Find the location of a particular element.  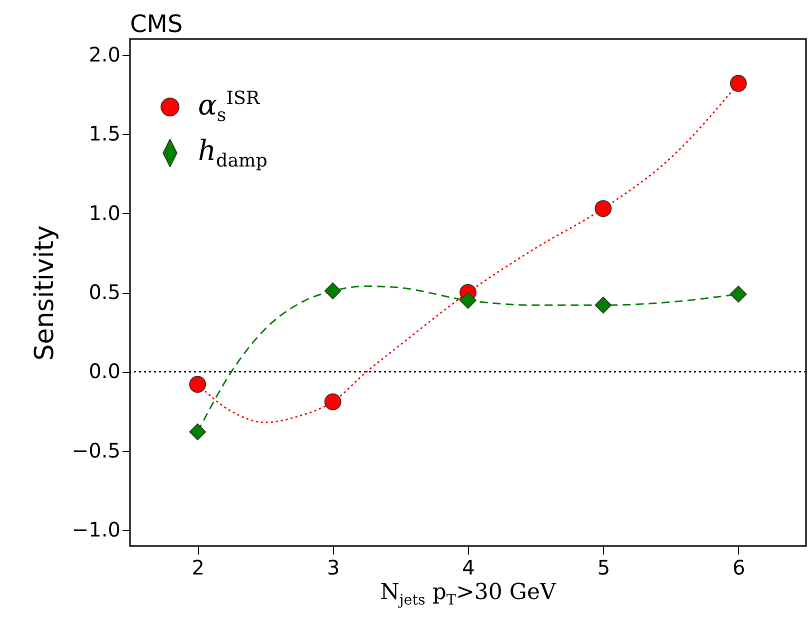

y-axis-title: Sensitivity is located at coordinates (45, 293).